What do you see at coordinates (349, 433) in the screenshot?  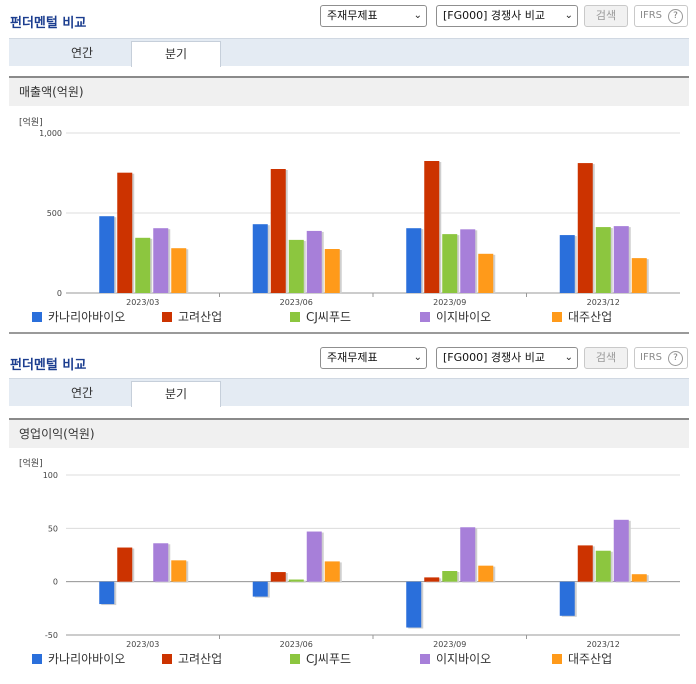 I see `chart-heading: 영업이익(억원)` at bounding box center [349, 433].